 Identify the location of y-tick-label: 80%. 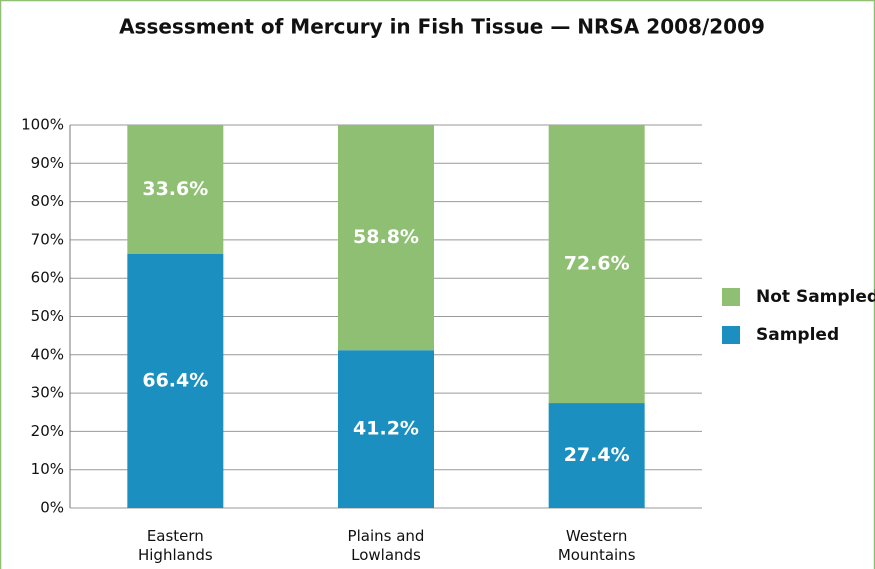
(47, 201).